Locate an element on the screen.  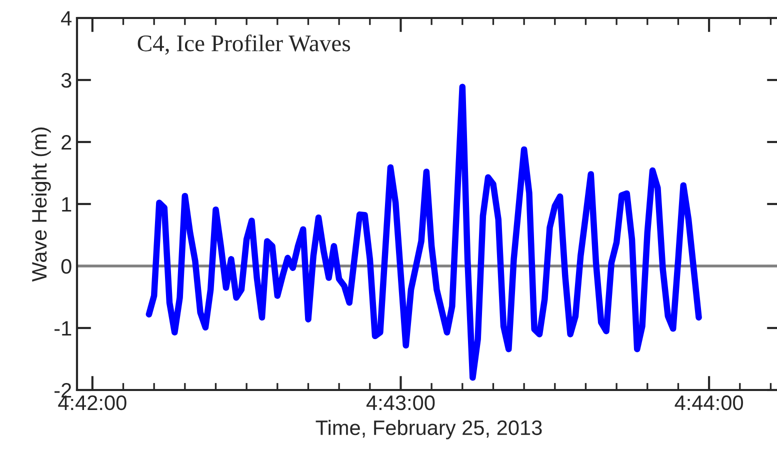
y-axis-title: Wave Height (m) is located at coordinates (41, 205).